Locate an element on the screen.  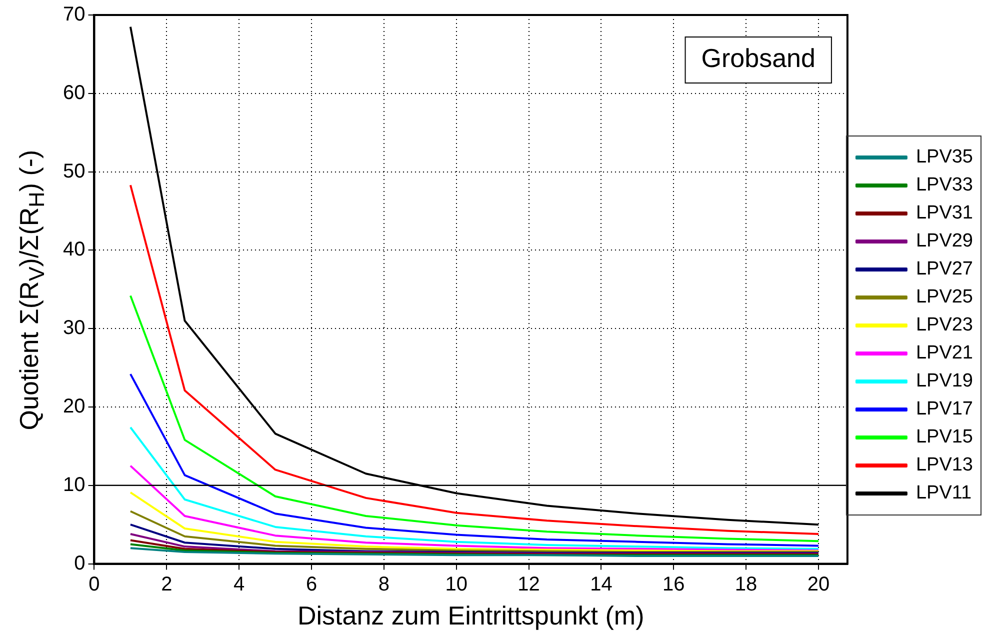
y-tick-label: 20 is located at coordinates (74, 407).